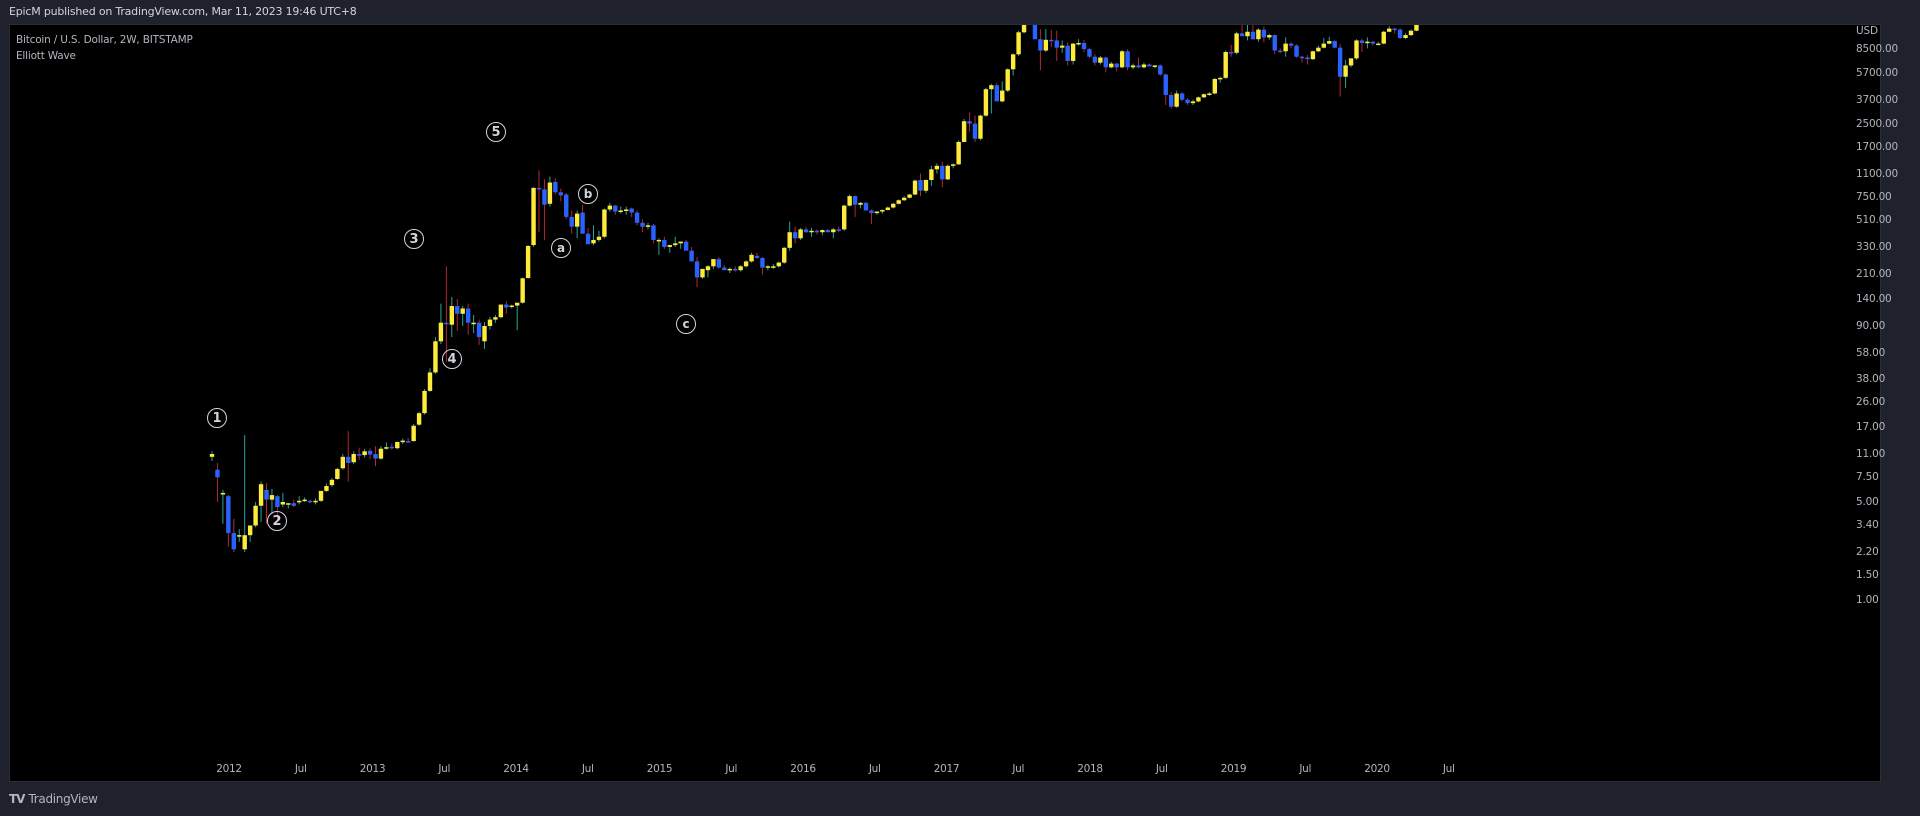  Describe the element at coordinates (1867, 477) in the screenshot. I see `price-tick: 7.50` at that location.